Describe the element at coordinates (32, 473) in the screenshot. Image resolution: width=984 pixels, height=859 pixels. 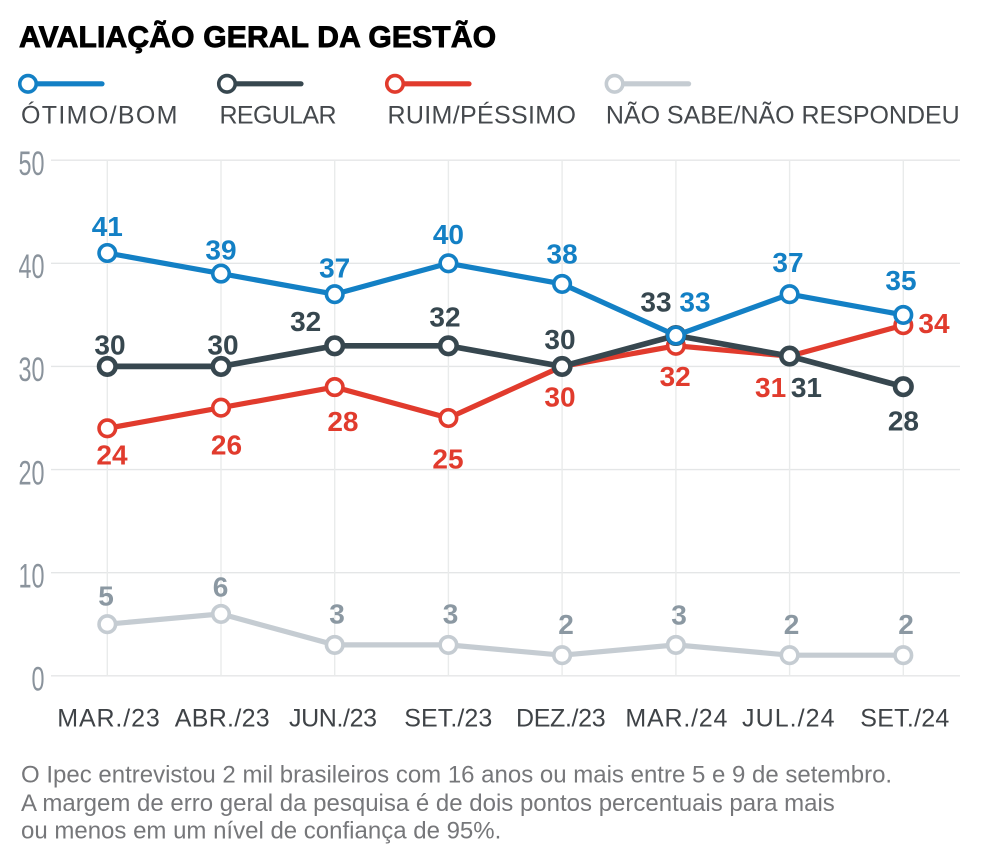
I see `svg-text: 20` at that location.